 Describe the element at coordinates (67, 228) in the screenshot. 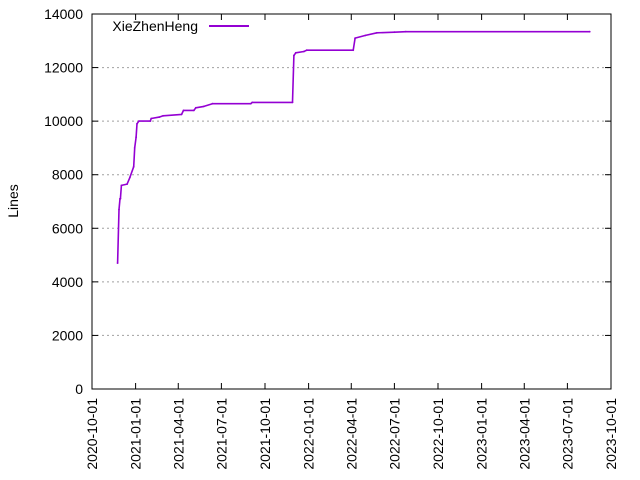

I see `y-tick-label: 6000` at that location.